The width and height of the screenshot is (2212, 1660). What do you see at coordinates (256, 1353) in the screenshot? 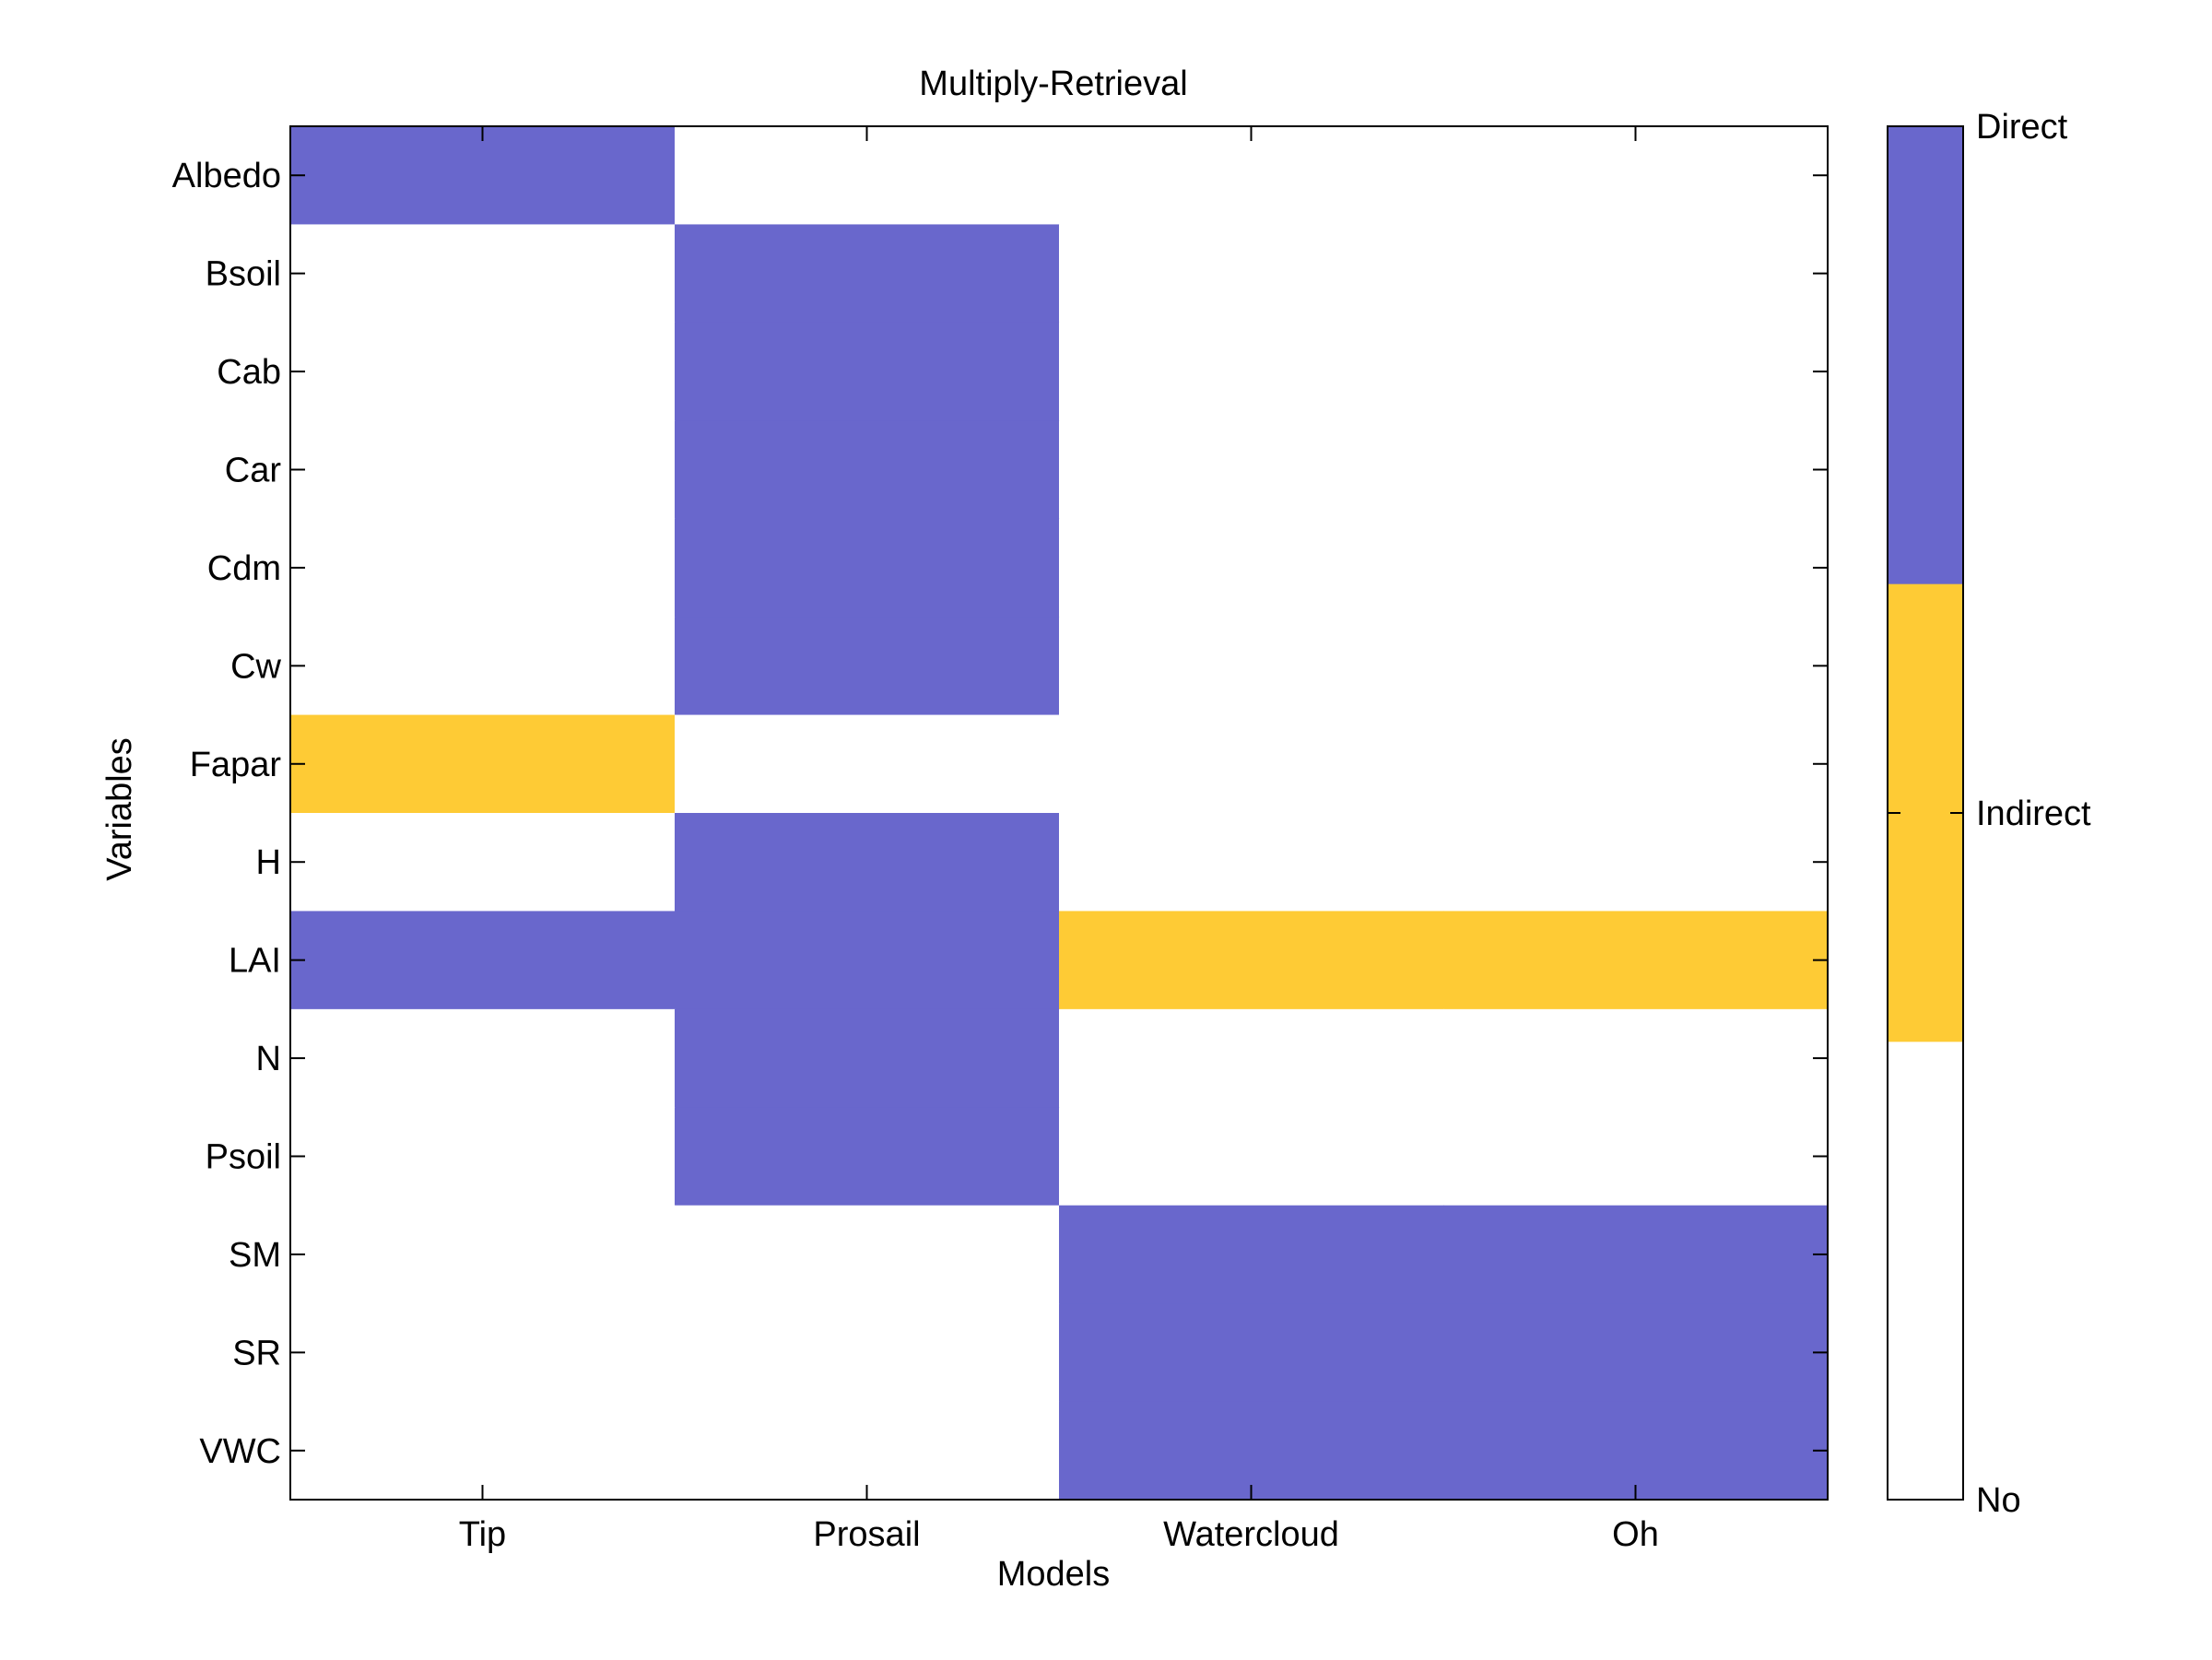
I see `y-tick-label: SR` at bounding box center [256, 1353].